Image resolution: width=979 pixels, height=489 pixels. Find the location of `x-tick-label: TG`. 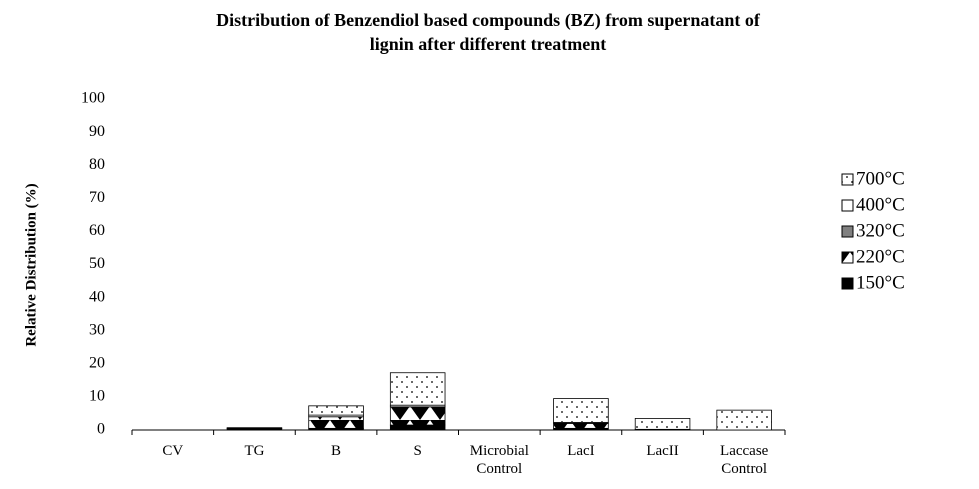

x-tick-label: TG is located at coordinates (254, 451).